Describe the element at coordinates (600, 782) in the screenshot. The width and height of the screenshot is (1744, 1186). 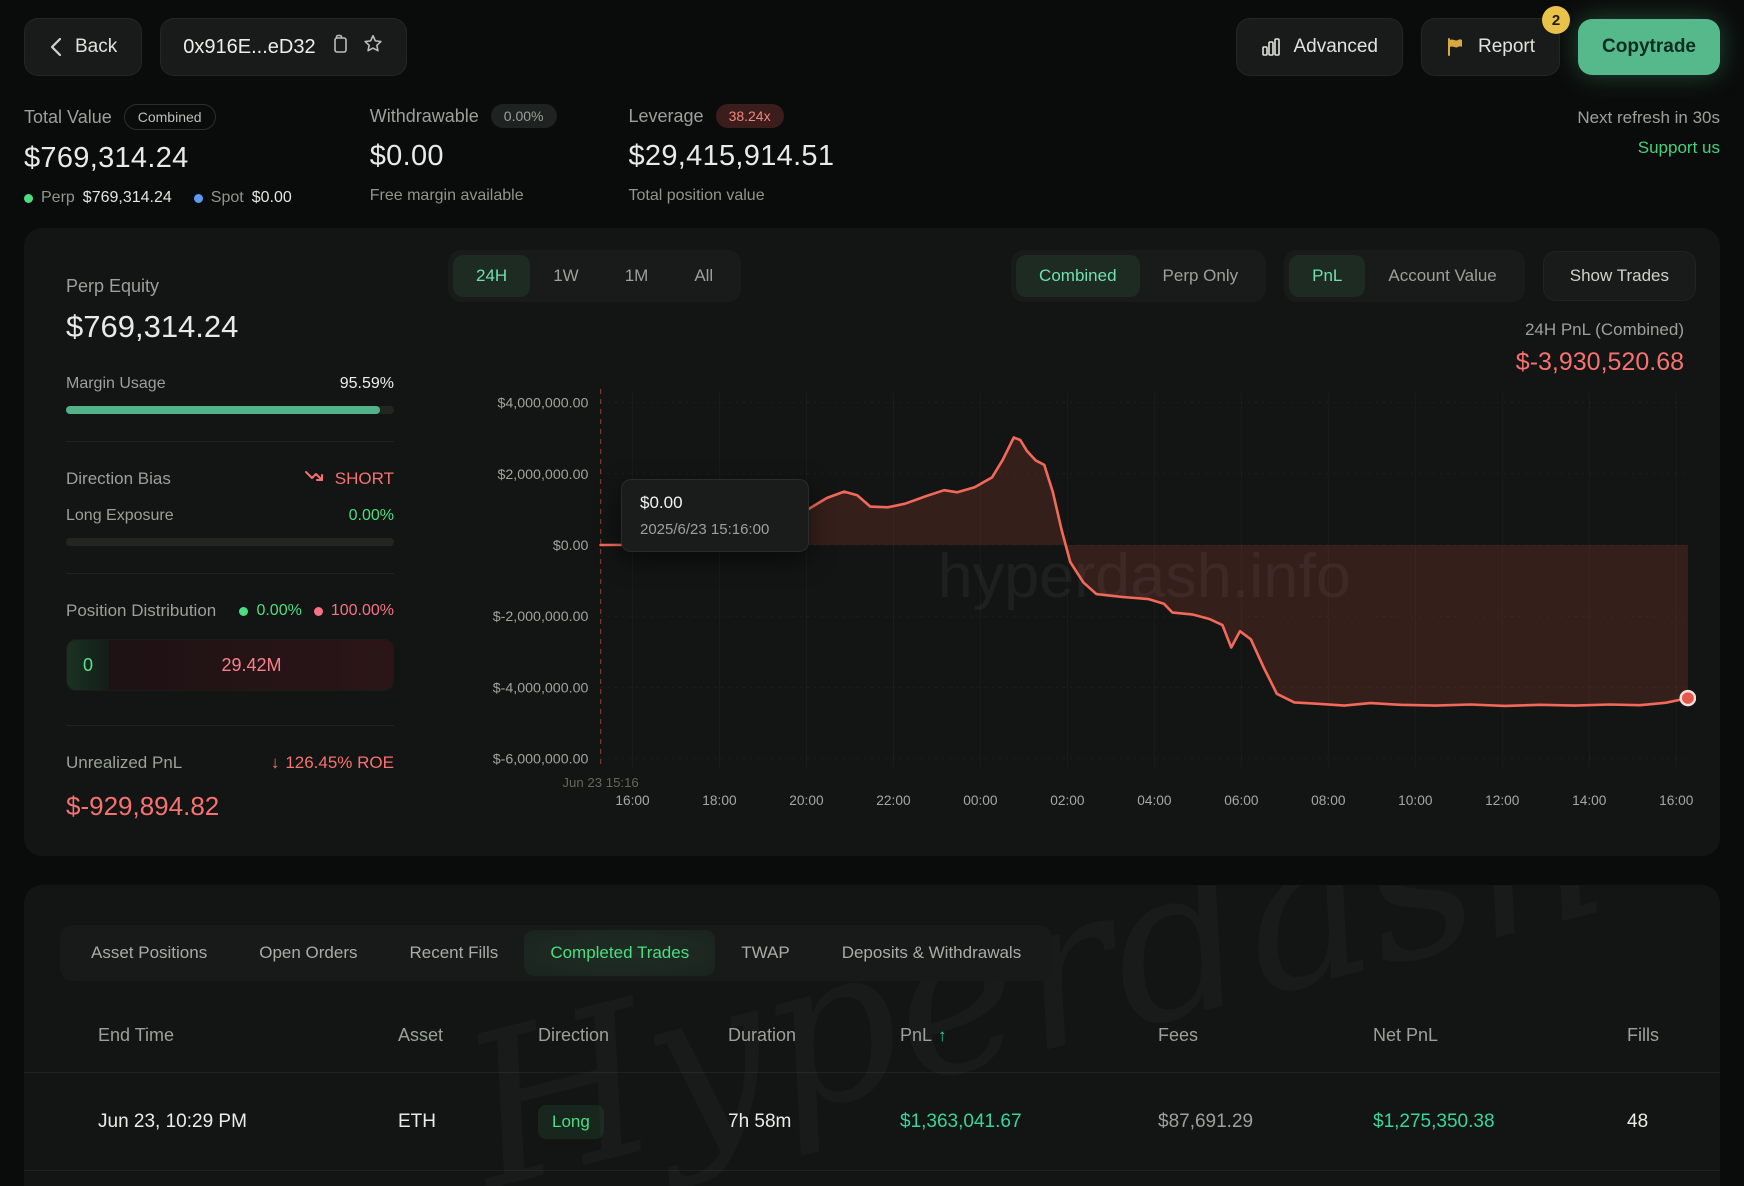
I see `svg-text: Jun 23 15:16` at that location.